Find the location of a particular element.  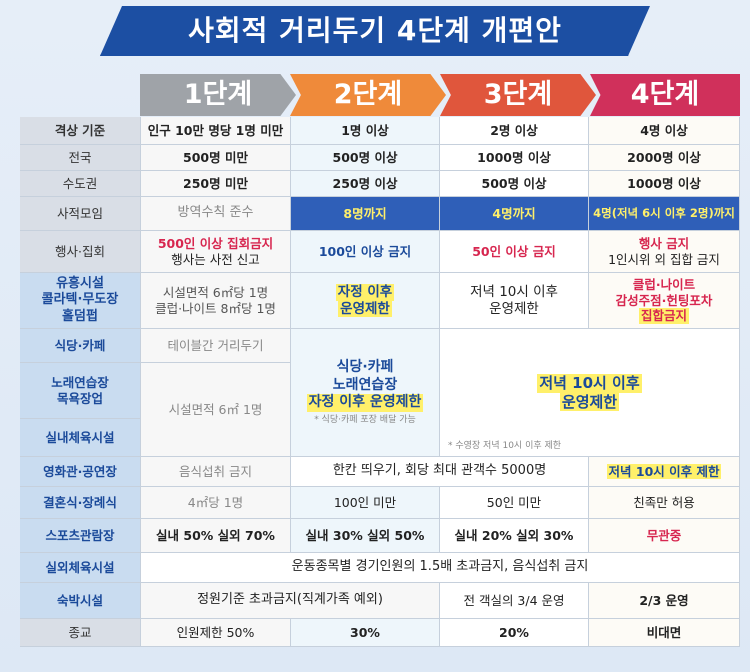

karaoke-label-2: 목욕장업 is located at coordinates (79, 398).